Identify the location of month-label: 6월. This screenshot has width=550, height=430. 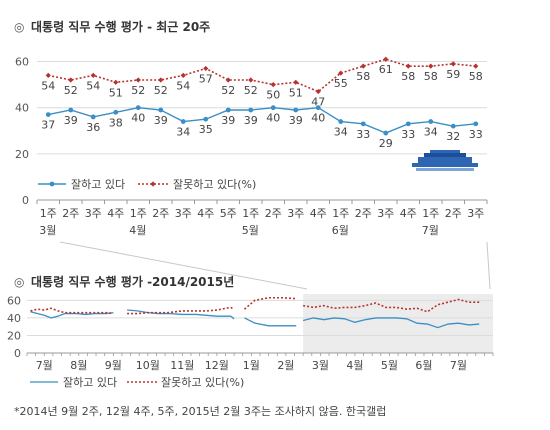
(423, 365).